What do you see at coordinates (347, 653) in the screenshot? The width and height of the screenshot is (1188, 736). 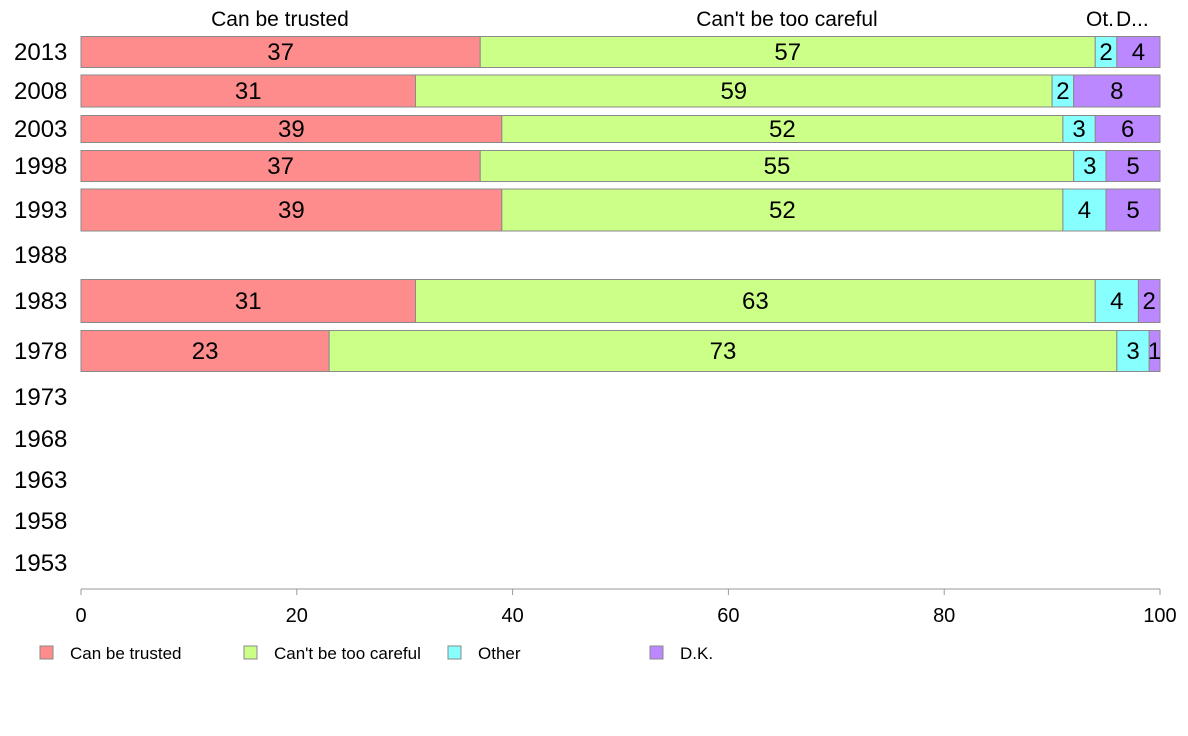 I see `legend-label-can-t-be-too-careful: Can't be too careful` at bounding box center [347, 653].